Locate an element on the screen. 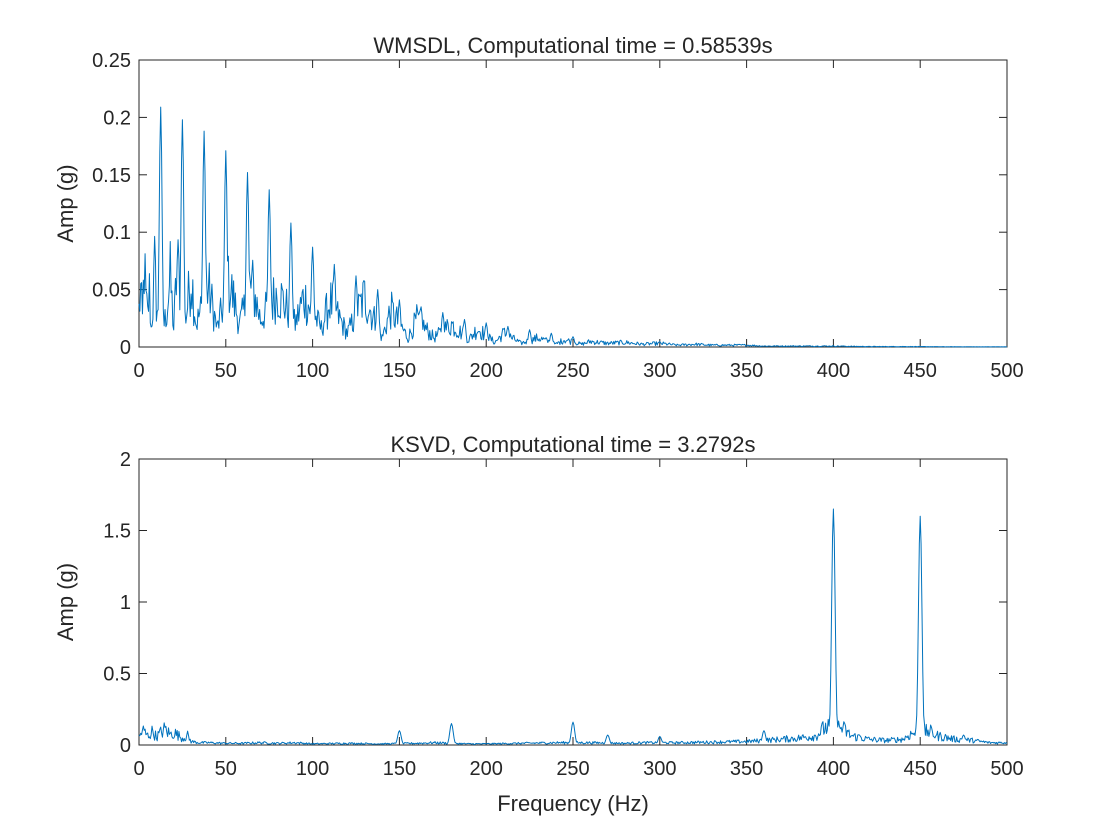 This screenshot has height=833, width=1103. chart-title-1: WMSDL, Computational time = 0.58539s is located at coordinates (572, 45).